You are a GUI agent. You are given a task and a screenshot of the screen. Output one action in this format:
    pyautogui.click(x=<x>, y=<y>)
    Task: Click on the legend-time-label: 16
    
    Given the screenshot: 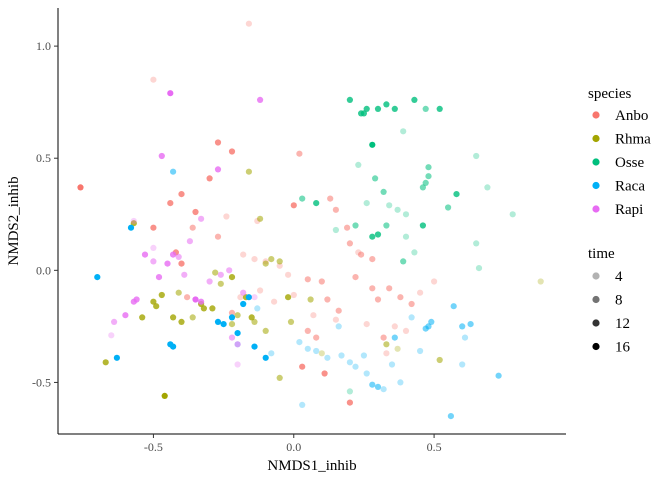 What is the action you would take?
    pyautogui.click(x=623, y=348)
    